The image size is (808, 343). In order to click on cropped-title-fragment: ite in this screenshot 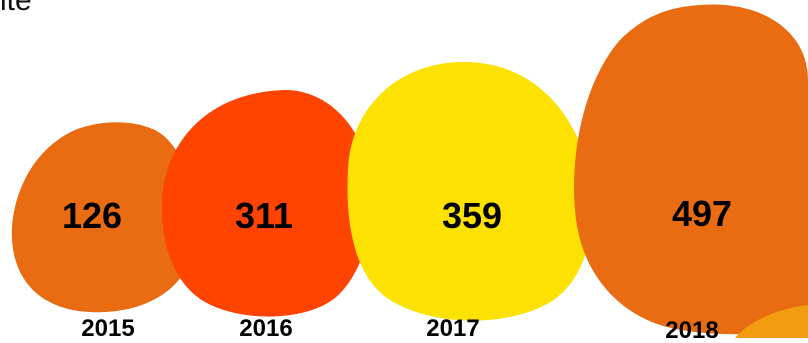, I will do `click(16, 8)`.